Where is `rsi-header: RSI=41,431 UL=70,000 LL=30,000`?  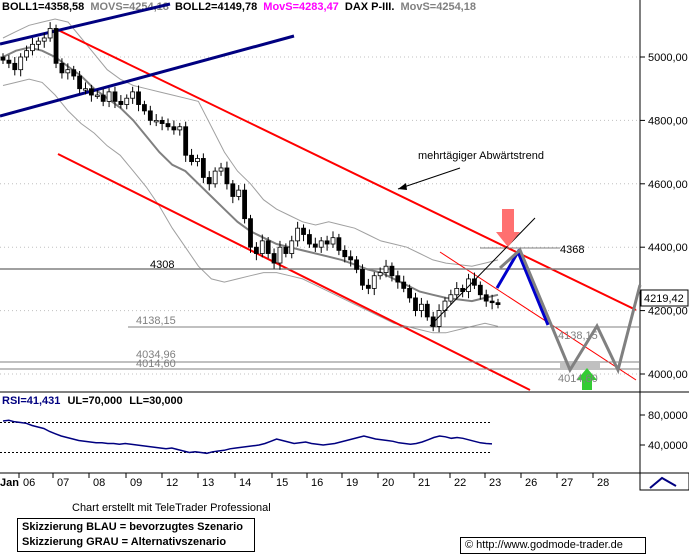
rsi-header: RSI=41,431 UL=70,000 LL=30,000 is located at coordinates (92, 401).